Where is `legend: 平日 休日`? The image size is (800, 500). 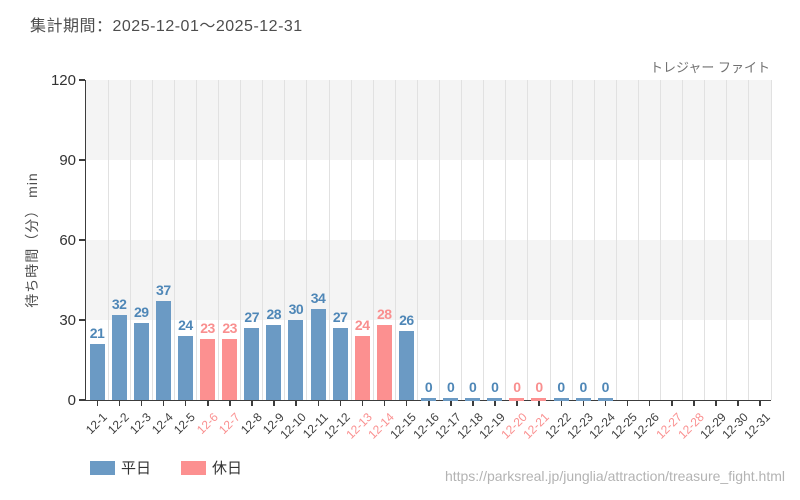
legend: 平日 休日 is located at coordinates (181, 467).